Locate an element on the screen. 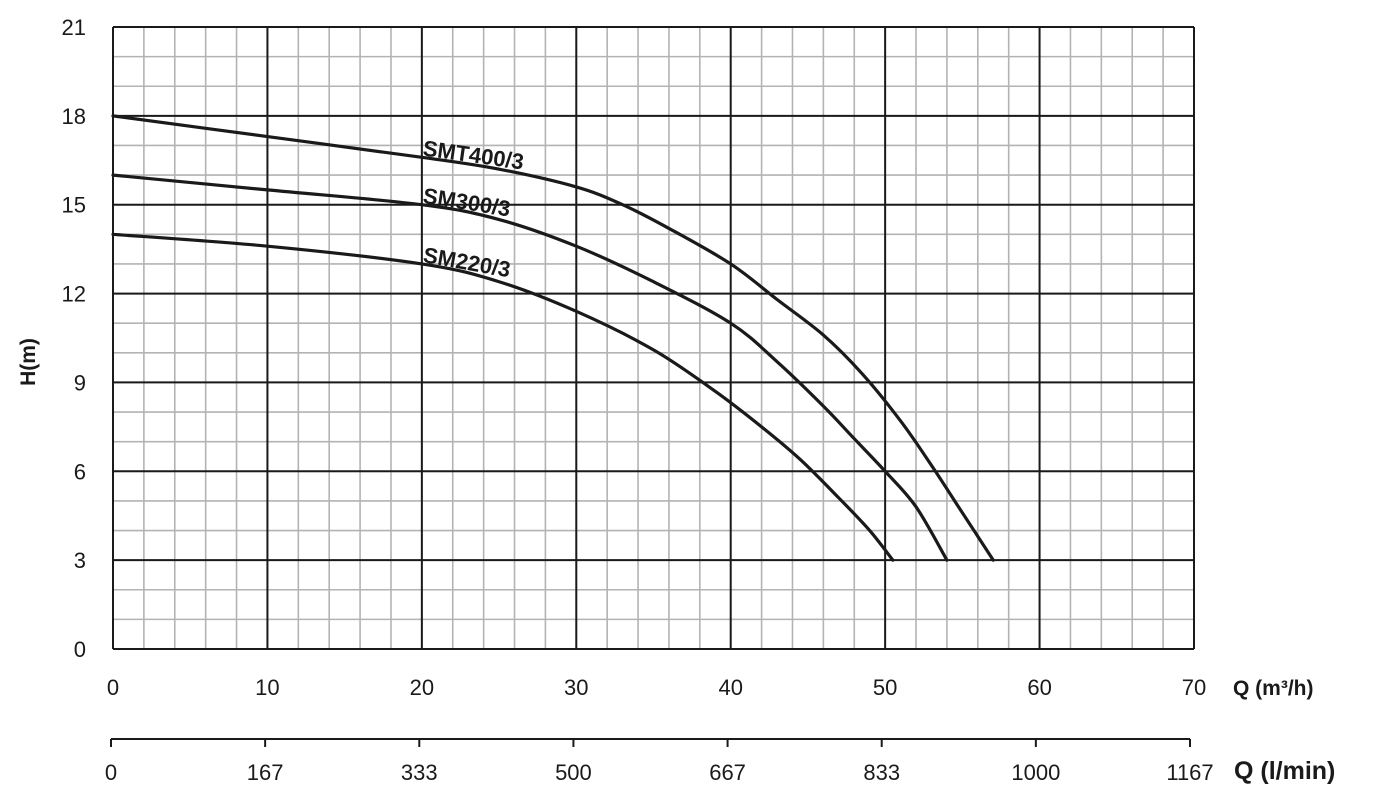 Image resolution: width=1381 pixels, height=797 pixels. y-tick-label: 21 is located at coordinates (74, 27).